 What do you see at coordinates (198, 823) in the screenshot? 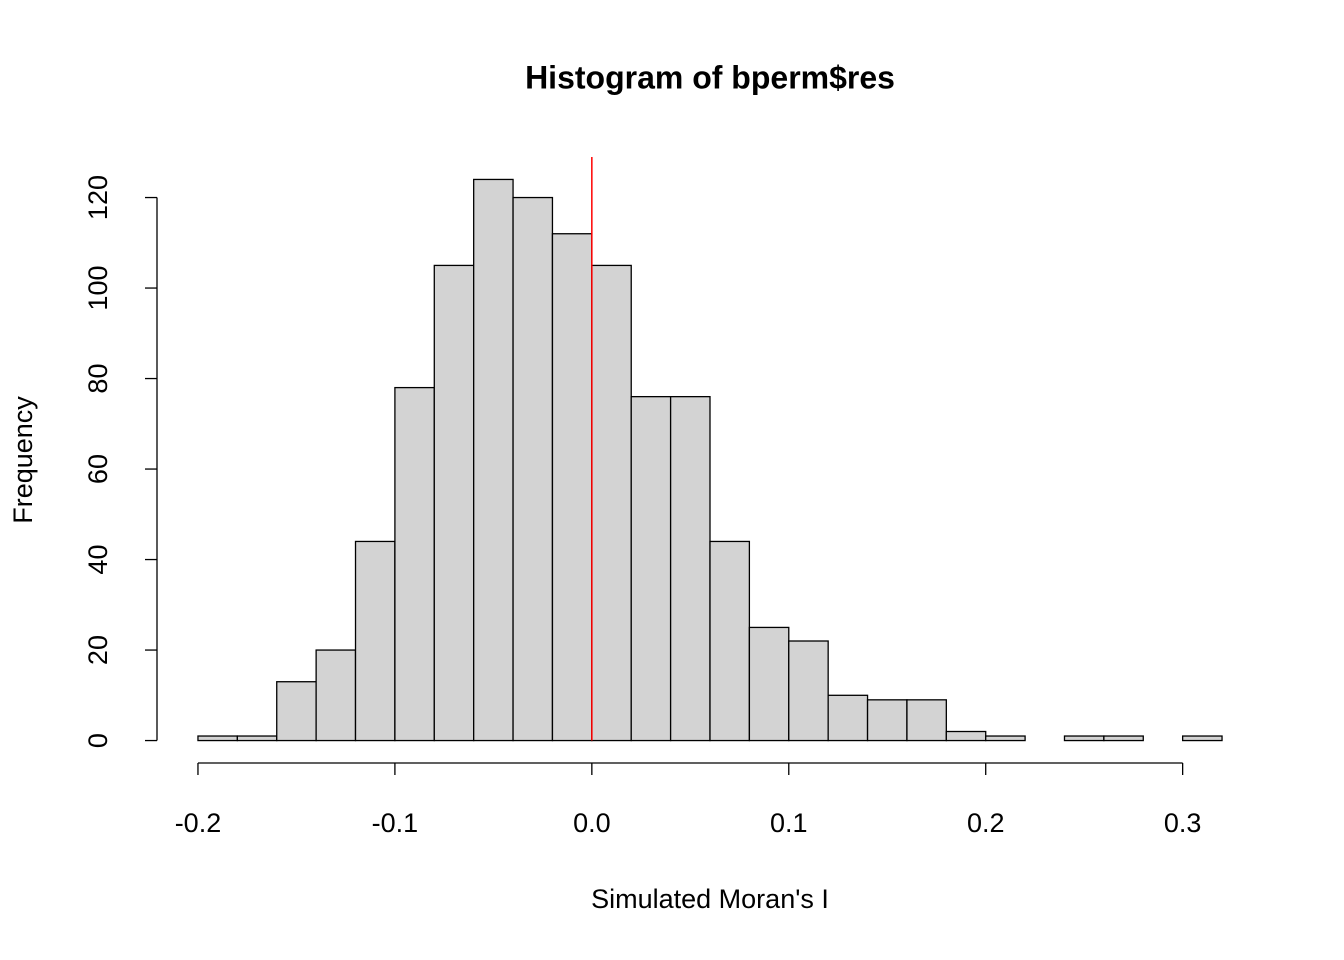
I see `x-tick-label: -0.2` at bounding box center [198, 823].